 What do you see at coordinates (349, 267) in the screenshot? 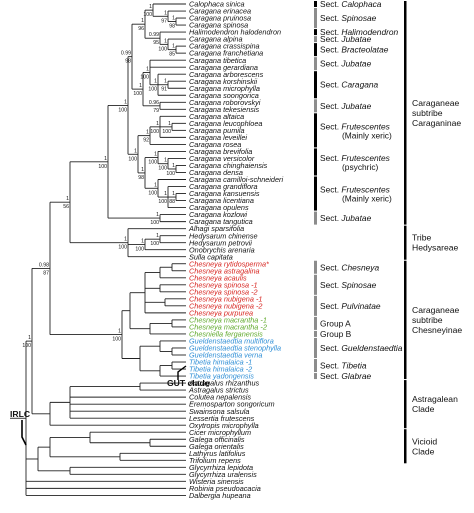
I see `section-label: Sect. Chesneya` at bounding box center [349, 267].